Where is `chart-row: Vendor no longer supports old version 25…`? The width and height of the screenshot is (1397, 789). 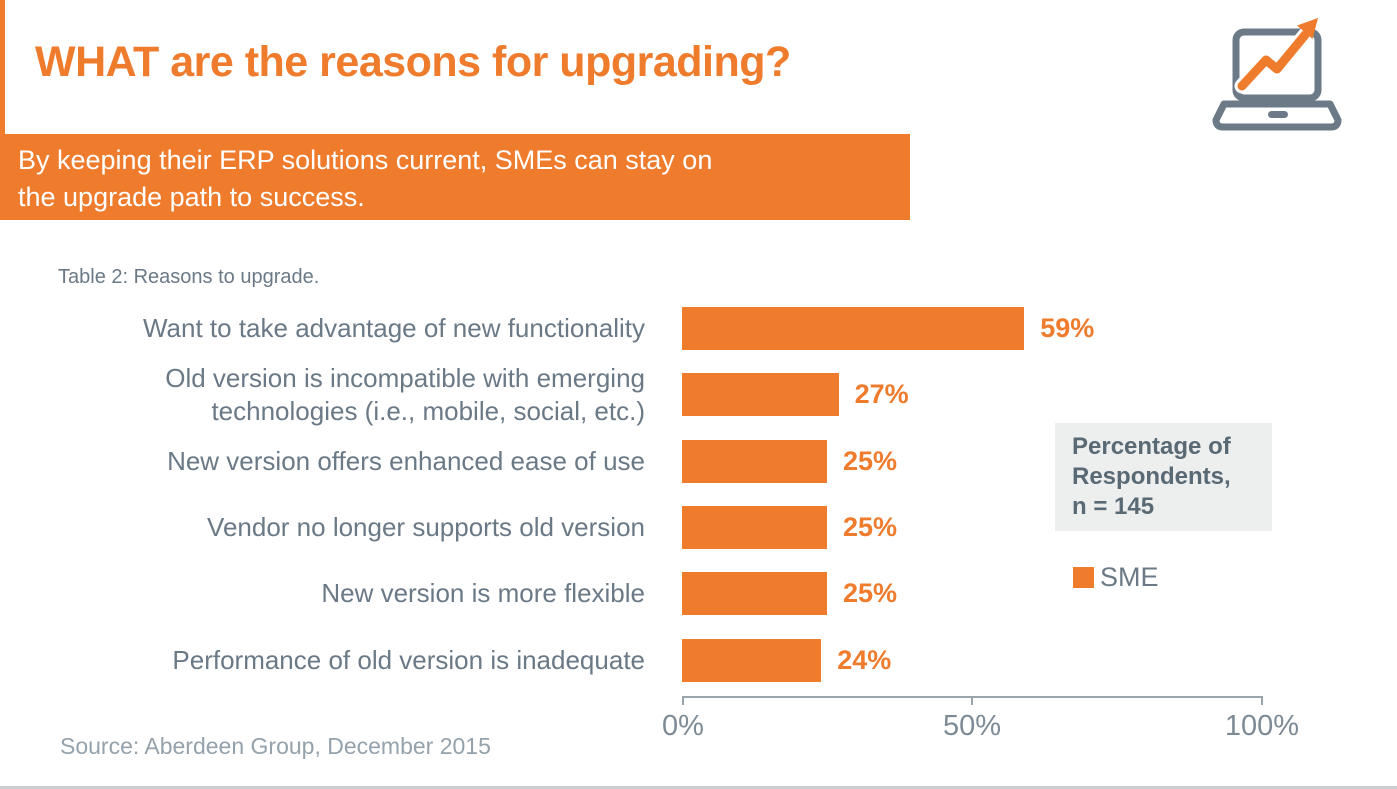
chart-row: Vendor no longer supports old version 25… is located at coordinates (469, 527).